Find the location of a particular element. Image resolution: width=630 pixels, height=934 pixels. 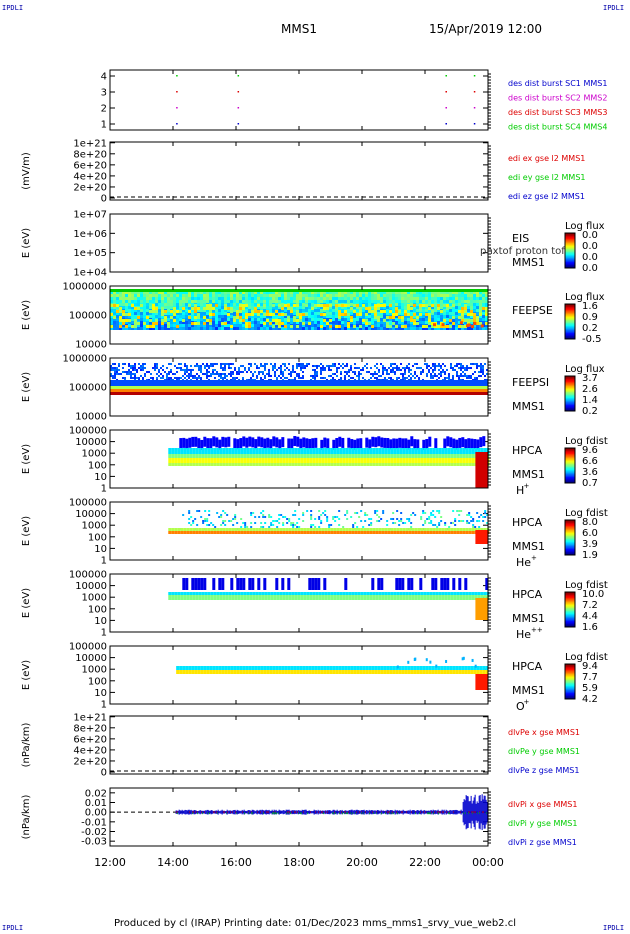

colorbar-title: Log flux is located at coordinates (585, 297).